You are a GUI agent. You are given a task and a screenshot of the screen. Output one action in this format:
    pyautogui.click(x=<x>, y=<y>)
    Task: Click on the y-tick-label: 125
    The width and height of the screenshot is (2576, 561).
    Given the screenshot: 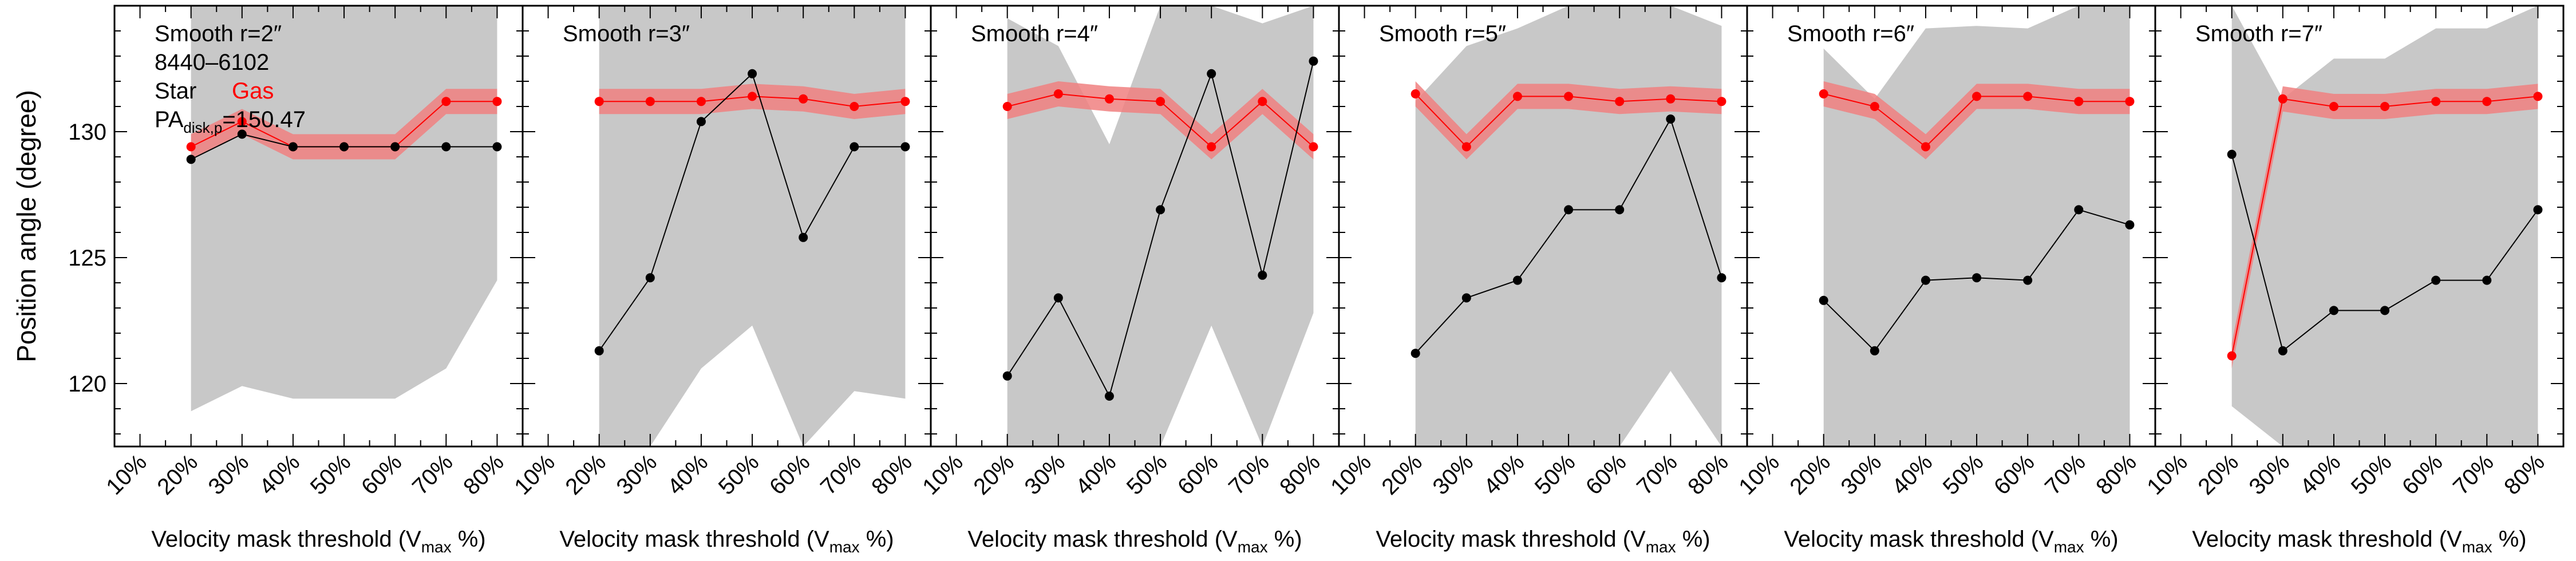 What is the action you would take?
    pyautogui.click(x=87, y=258)
    